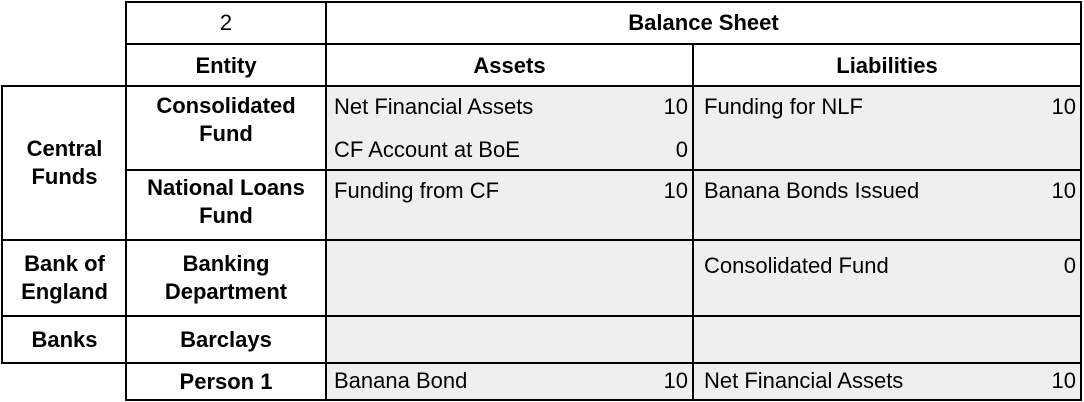  What do you see at coordinates (1063, 190) in the screenshot?
I see `nlf-liability-value-1: 10` at bounding box center [1063, 190].